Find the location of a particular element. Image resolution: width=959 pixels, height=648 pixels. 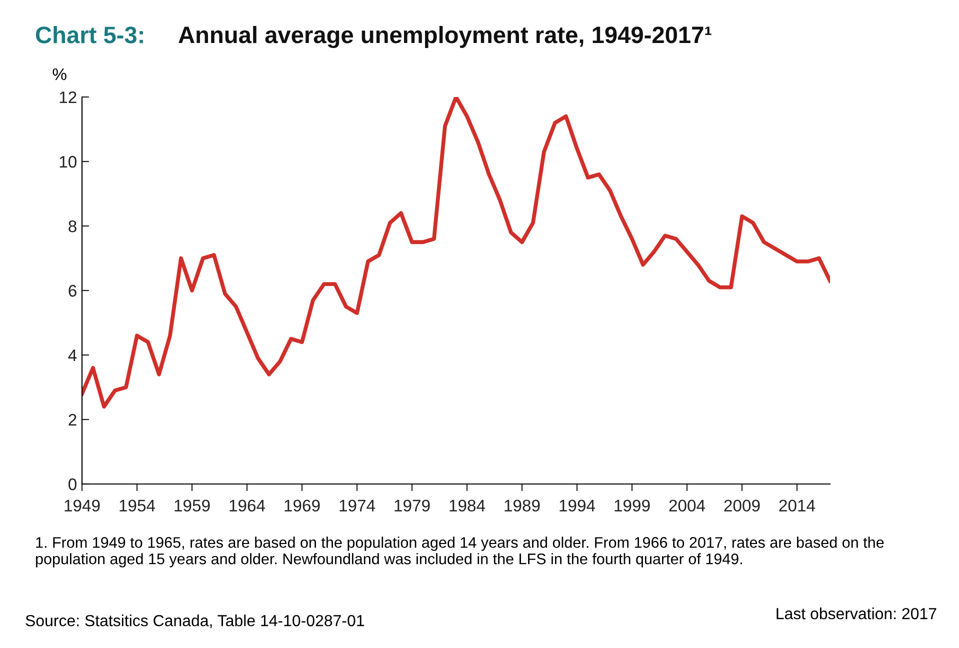

x-tick-label: 1989 is located at coordinates (522, 506).